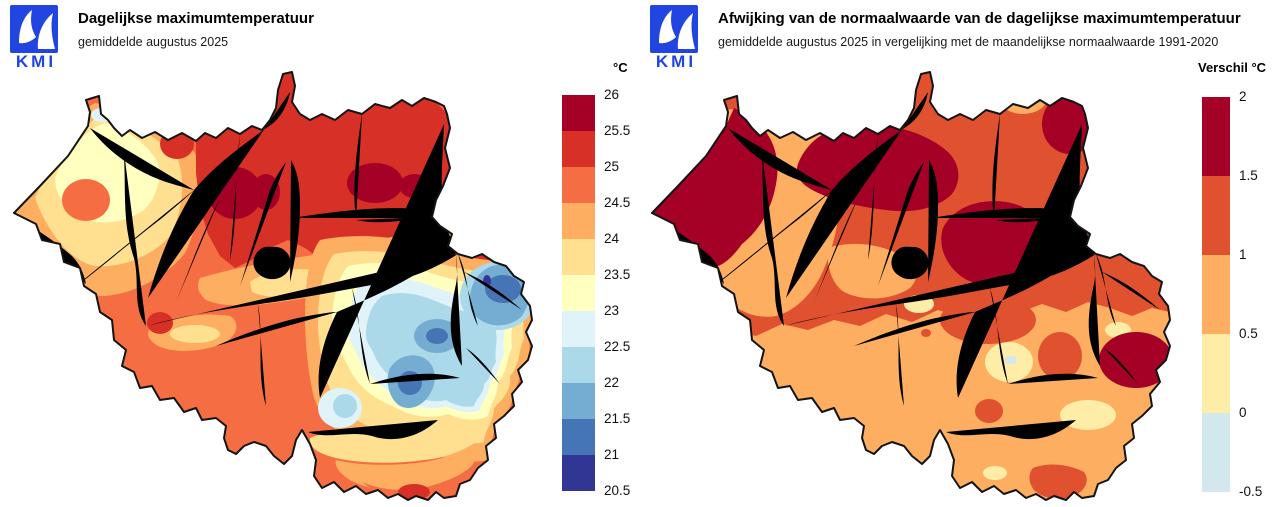 This screenshot has height=507, width=1280. What do you see at coordinates (612, 382) in the screenshot?
I see `legend-tick-label: 22` at bounding box center [612, 382].